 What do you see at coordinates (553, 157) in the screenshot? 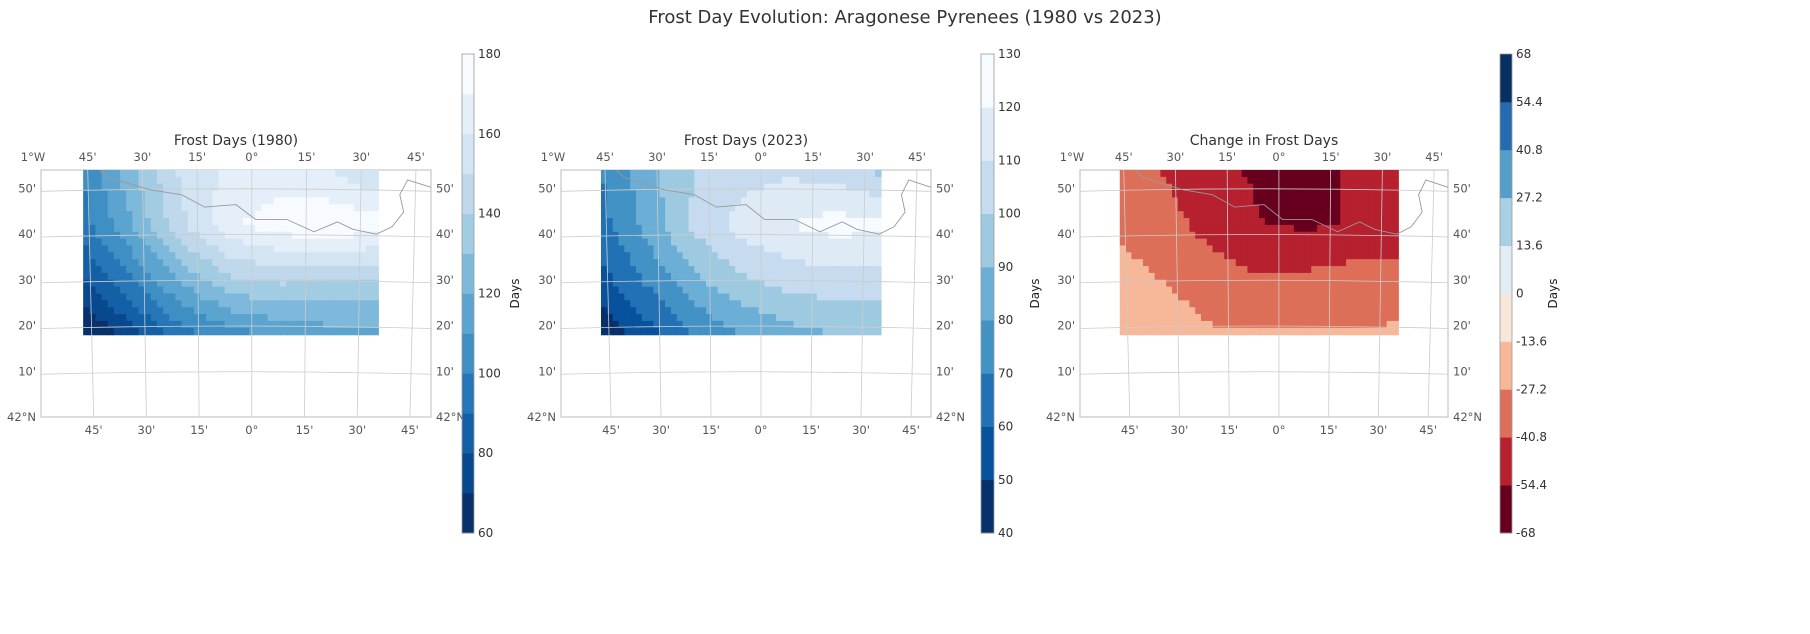
I see `lon-tick-label-top: 1°W` at bounding box center [553, 157].